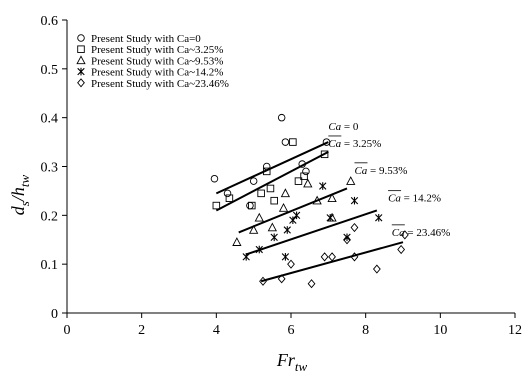 This screenshot has width=522, height=371. Describe the element at coordinates (421, 233) in the screenshot. I see `fit-annotation: Ca = 23.46%` at that location.